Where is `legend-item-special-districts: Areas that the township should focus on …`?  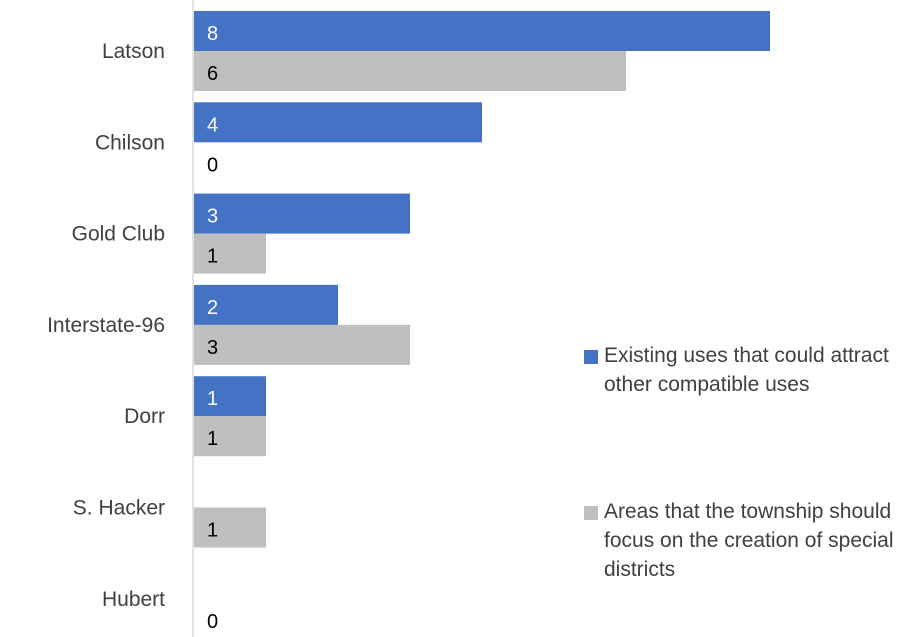
legend-item-special-districts: Areas that the township should focus on … is located at coordinates (745, 540).